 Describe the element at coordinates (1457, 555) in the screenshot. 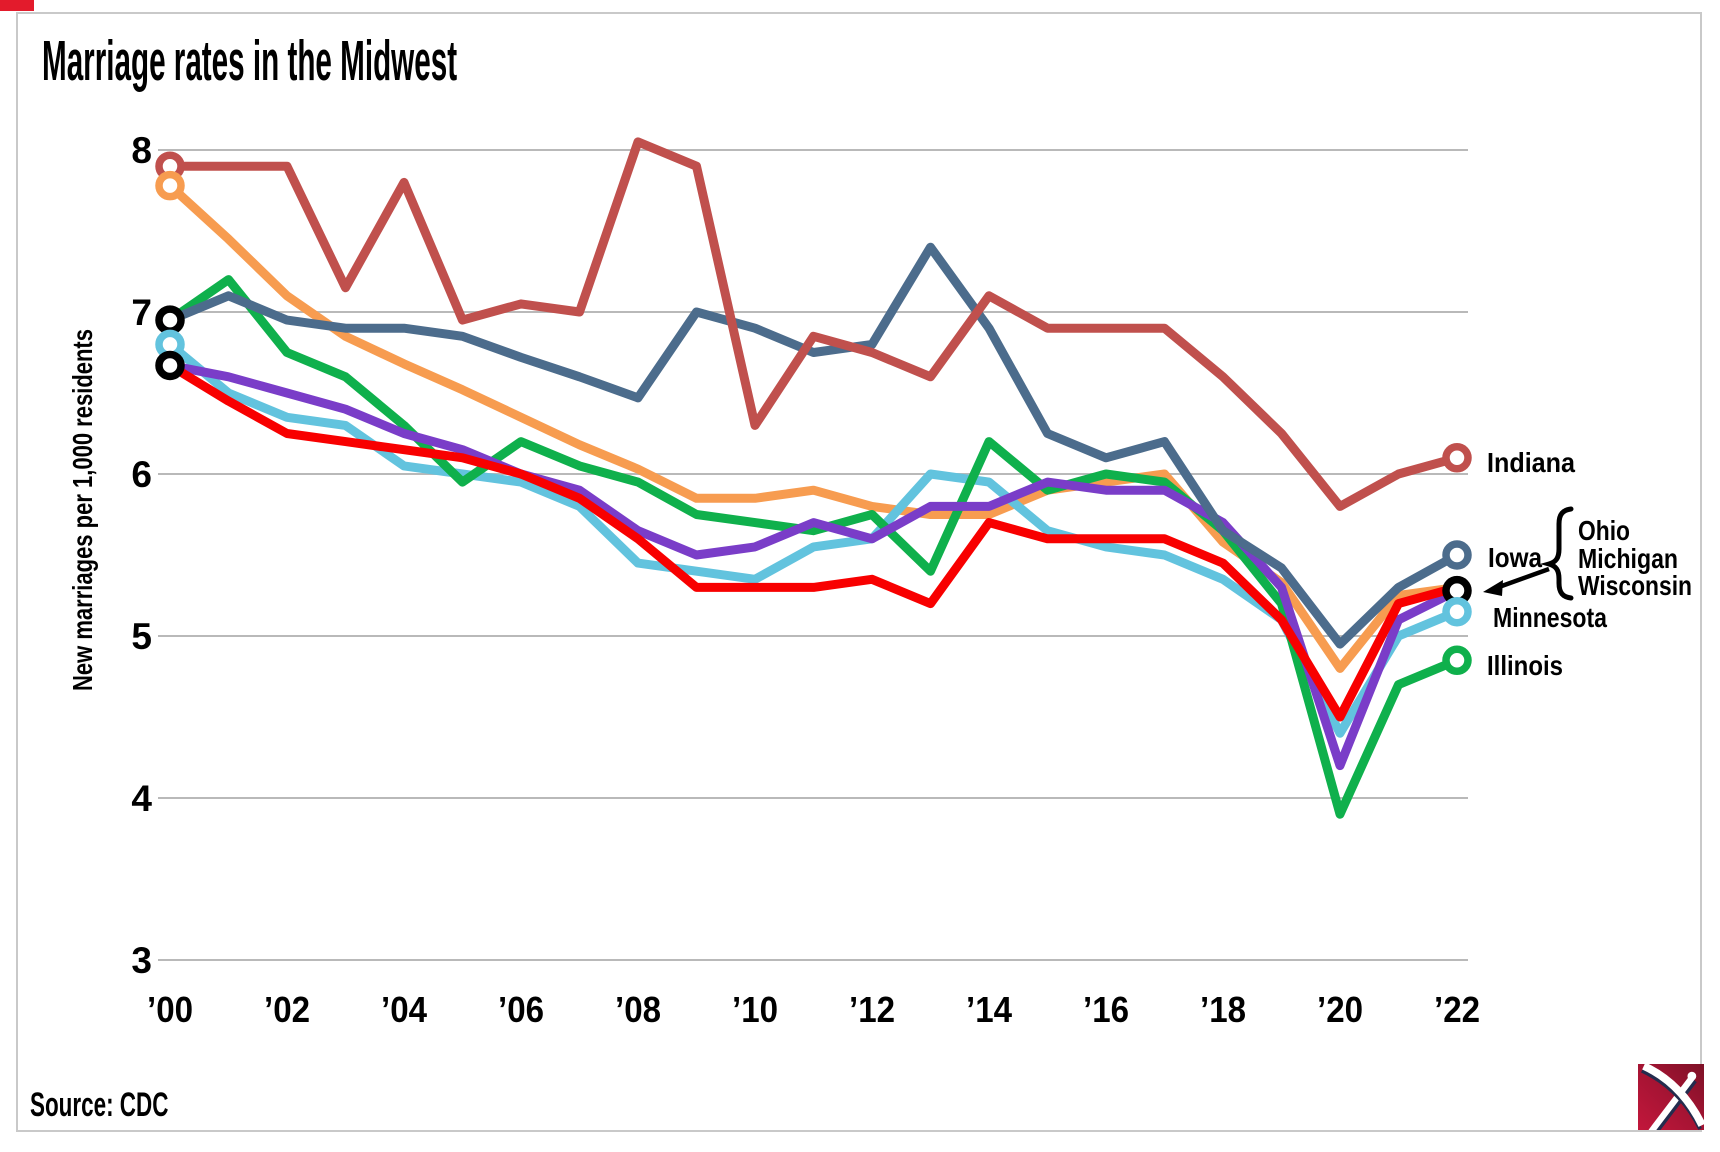

I see `marker-iowa-2022` at that location.